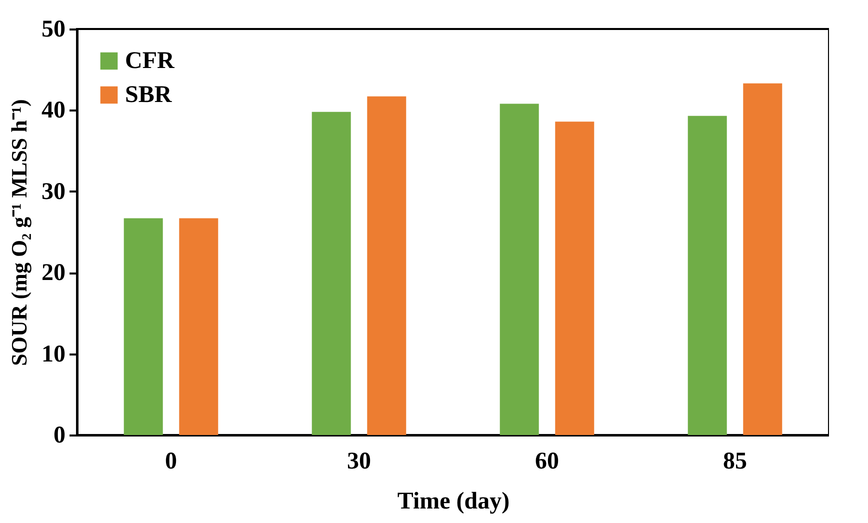  What do you see at coordinates (54, 191) in the screenshot?
I see `y-tick-label: 30` at bounding box center [54, 191].